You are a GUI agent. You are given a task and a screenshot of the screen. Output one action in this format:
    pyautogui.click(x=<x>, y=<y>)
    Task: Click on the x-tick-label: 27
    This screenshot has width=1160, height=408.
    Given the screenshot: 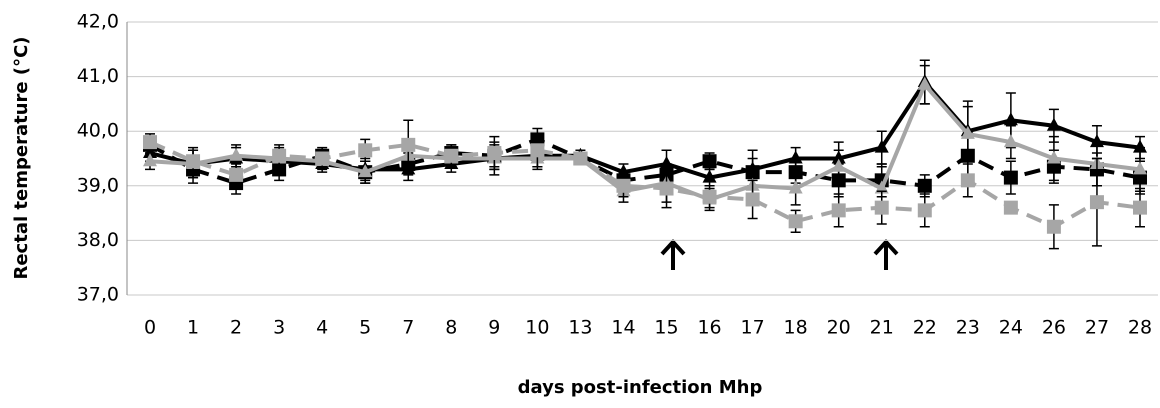 What is the action you would take?
    pyautogui.click(x=1097, y=328)
    